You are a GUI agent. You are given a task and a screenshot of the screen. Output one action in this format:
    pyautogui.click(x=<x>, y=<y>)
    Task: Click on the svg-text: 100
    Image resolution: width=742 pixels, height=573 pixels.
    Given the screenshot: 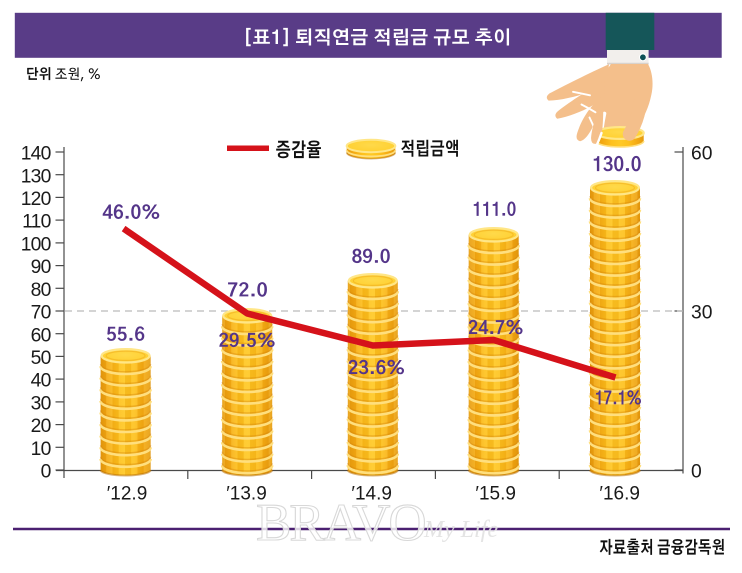 What is the action you would take?
    pyautogui.click(x=36, y=245)
    